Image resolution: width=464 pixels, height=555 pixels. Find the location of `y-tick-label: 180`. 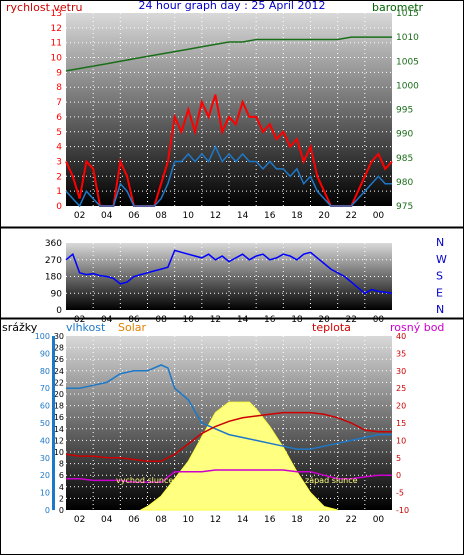

y-tick-label: 180 is located at coordinates (53, 278).